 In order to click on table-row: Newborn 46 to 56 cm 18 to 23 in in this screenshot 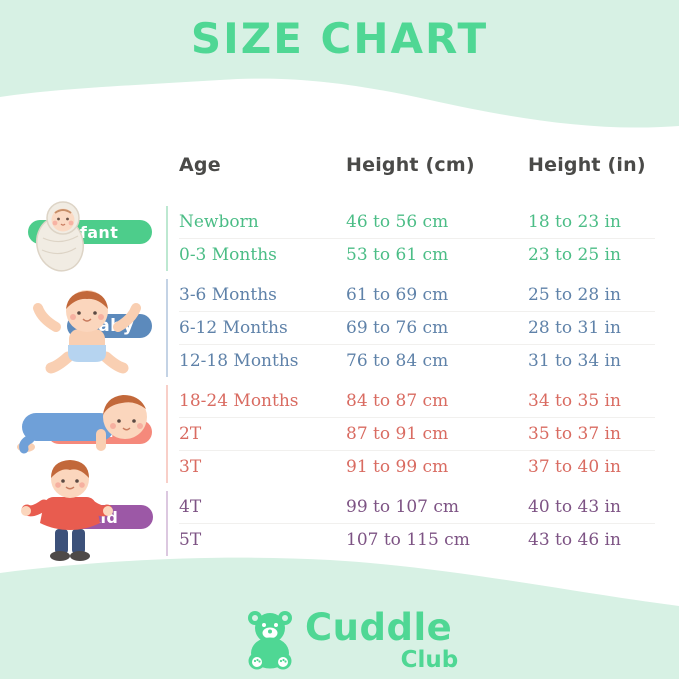, I will do `click(417, 222)`.